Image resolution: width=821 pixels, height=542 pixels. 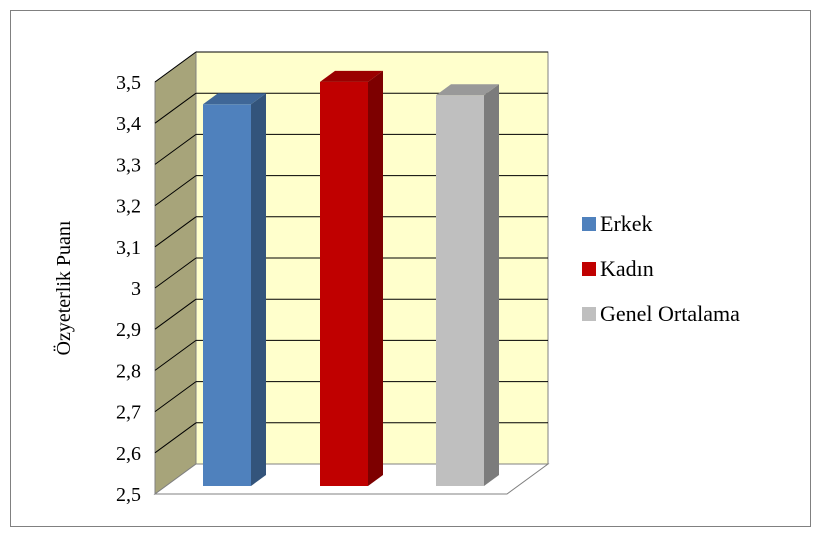 What do you see at coordinates (589, 313) in the screenshot?
I see `legend-swatch-genel-ortalama` at bounding box center [589, 313].